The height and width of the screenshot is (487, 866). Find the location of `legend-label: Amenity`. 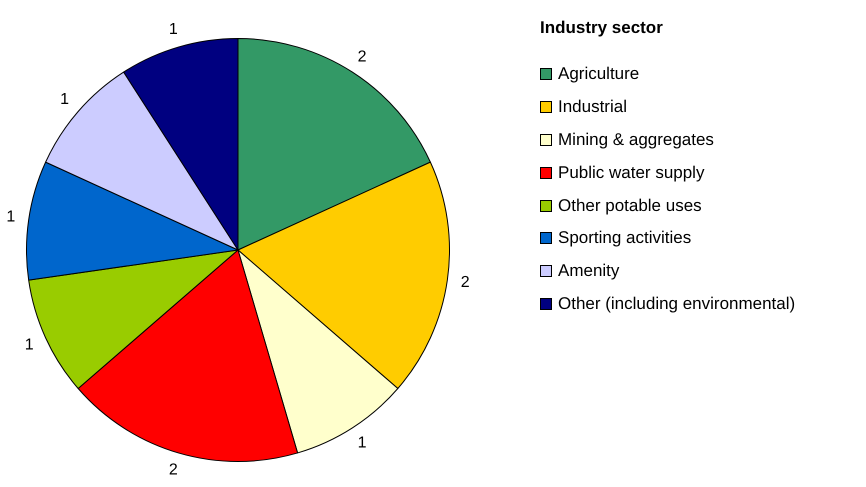

legend-label: Amenity is located at coordinates (589, 271).